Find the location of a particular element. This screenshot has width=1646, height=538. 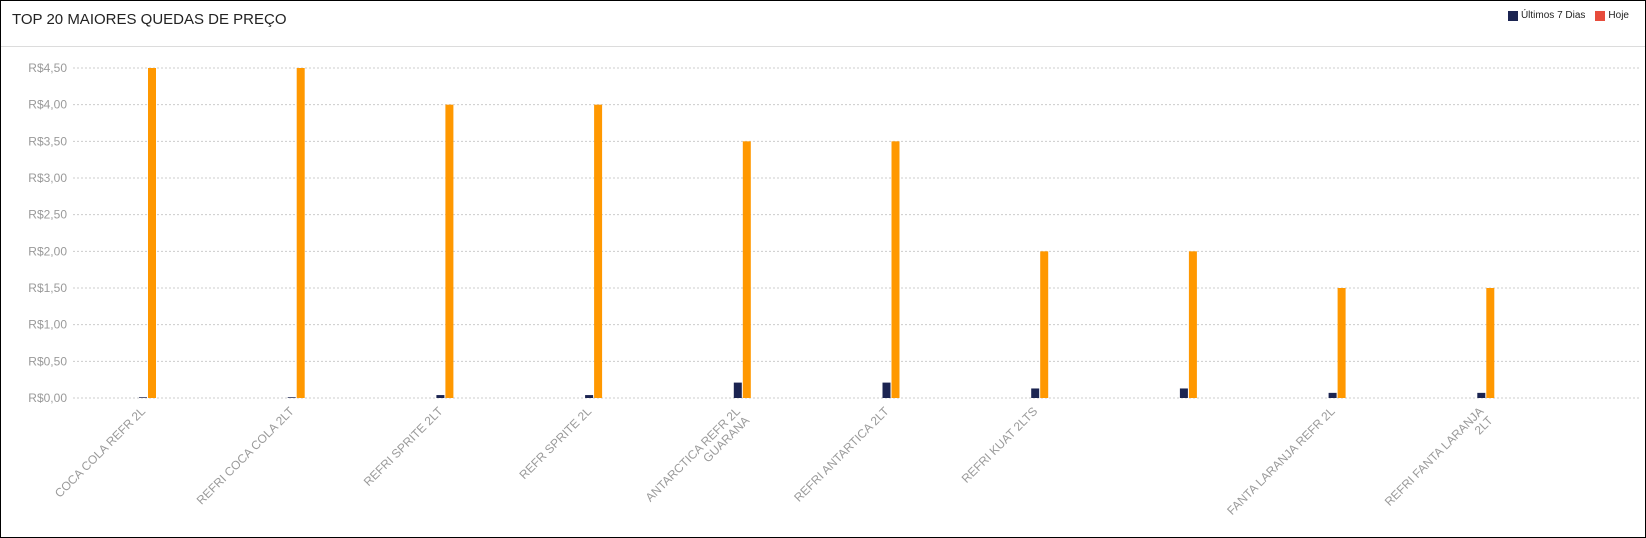

legend-item-last-7-days: Últimos 7 Dias is located at coordinates (1546, 15).